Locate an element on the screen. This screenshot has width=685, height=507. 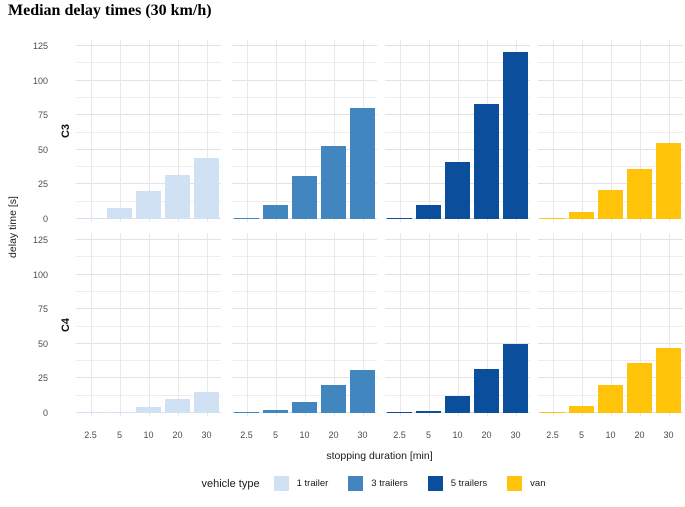
bar-3-trailers-5min is located at coordinates (275, 212).